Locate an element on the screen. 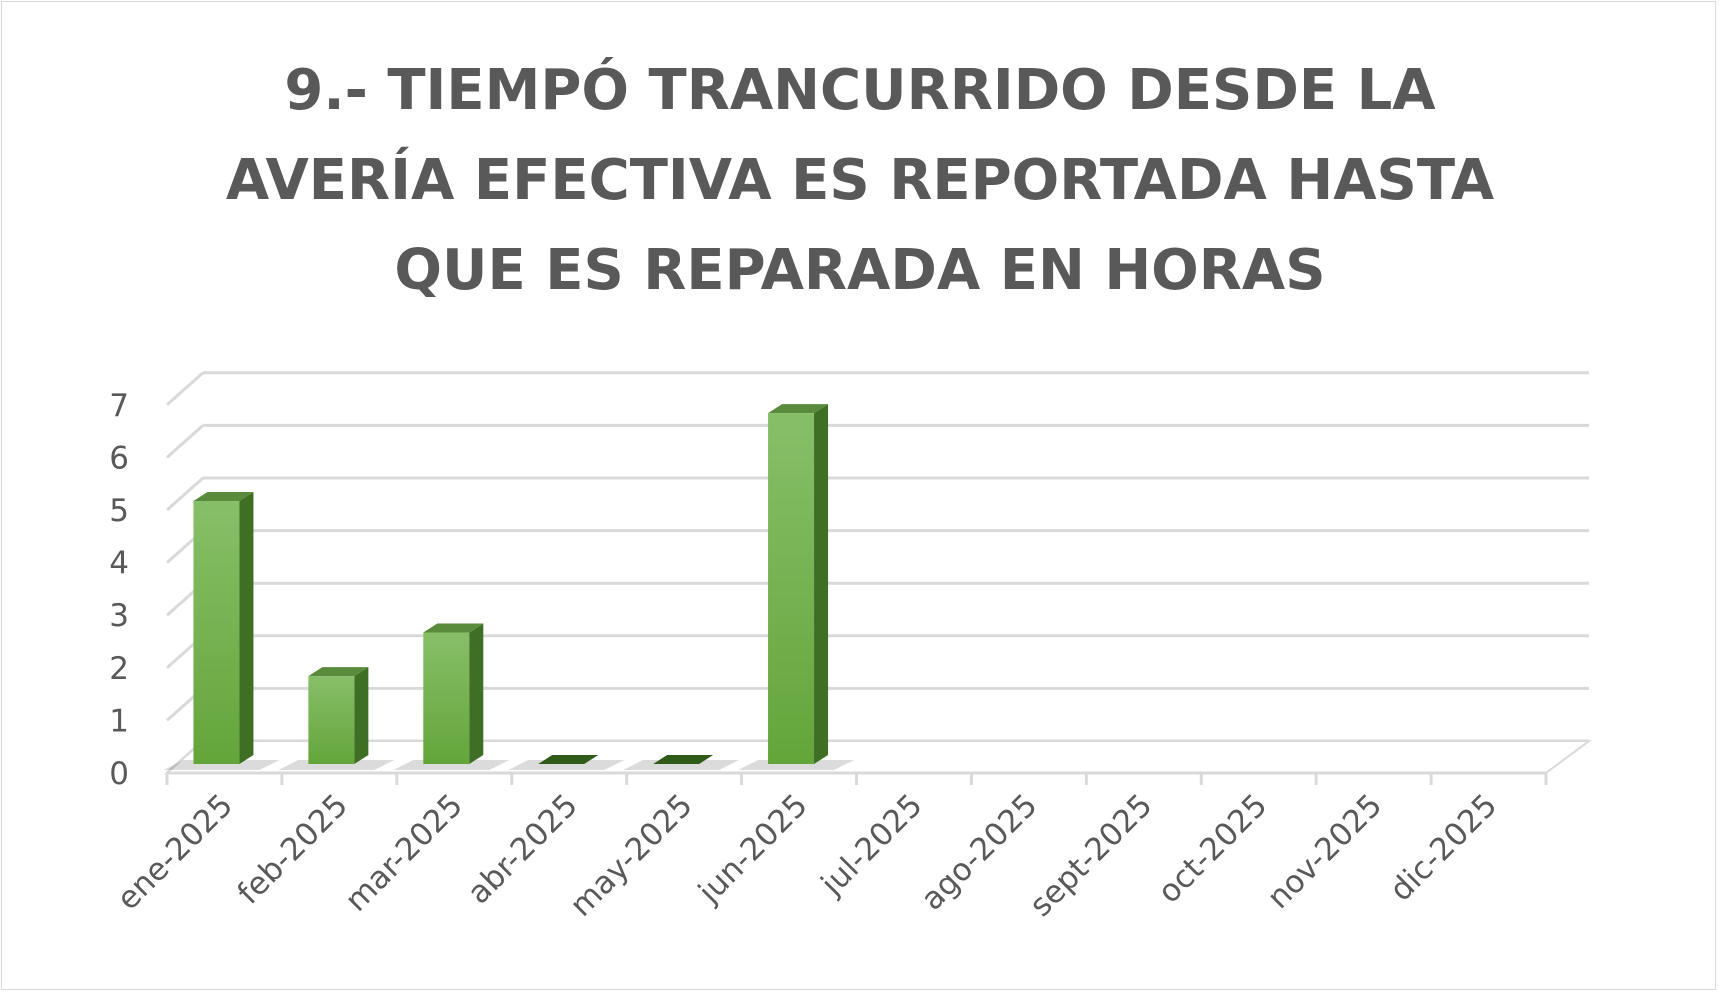 The height and width of the screenshot is (993, 1719). chart-floor is located at coordinates (878, 757).